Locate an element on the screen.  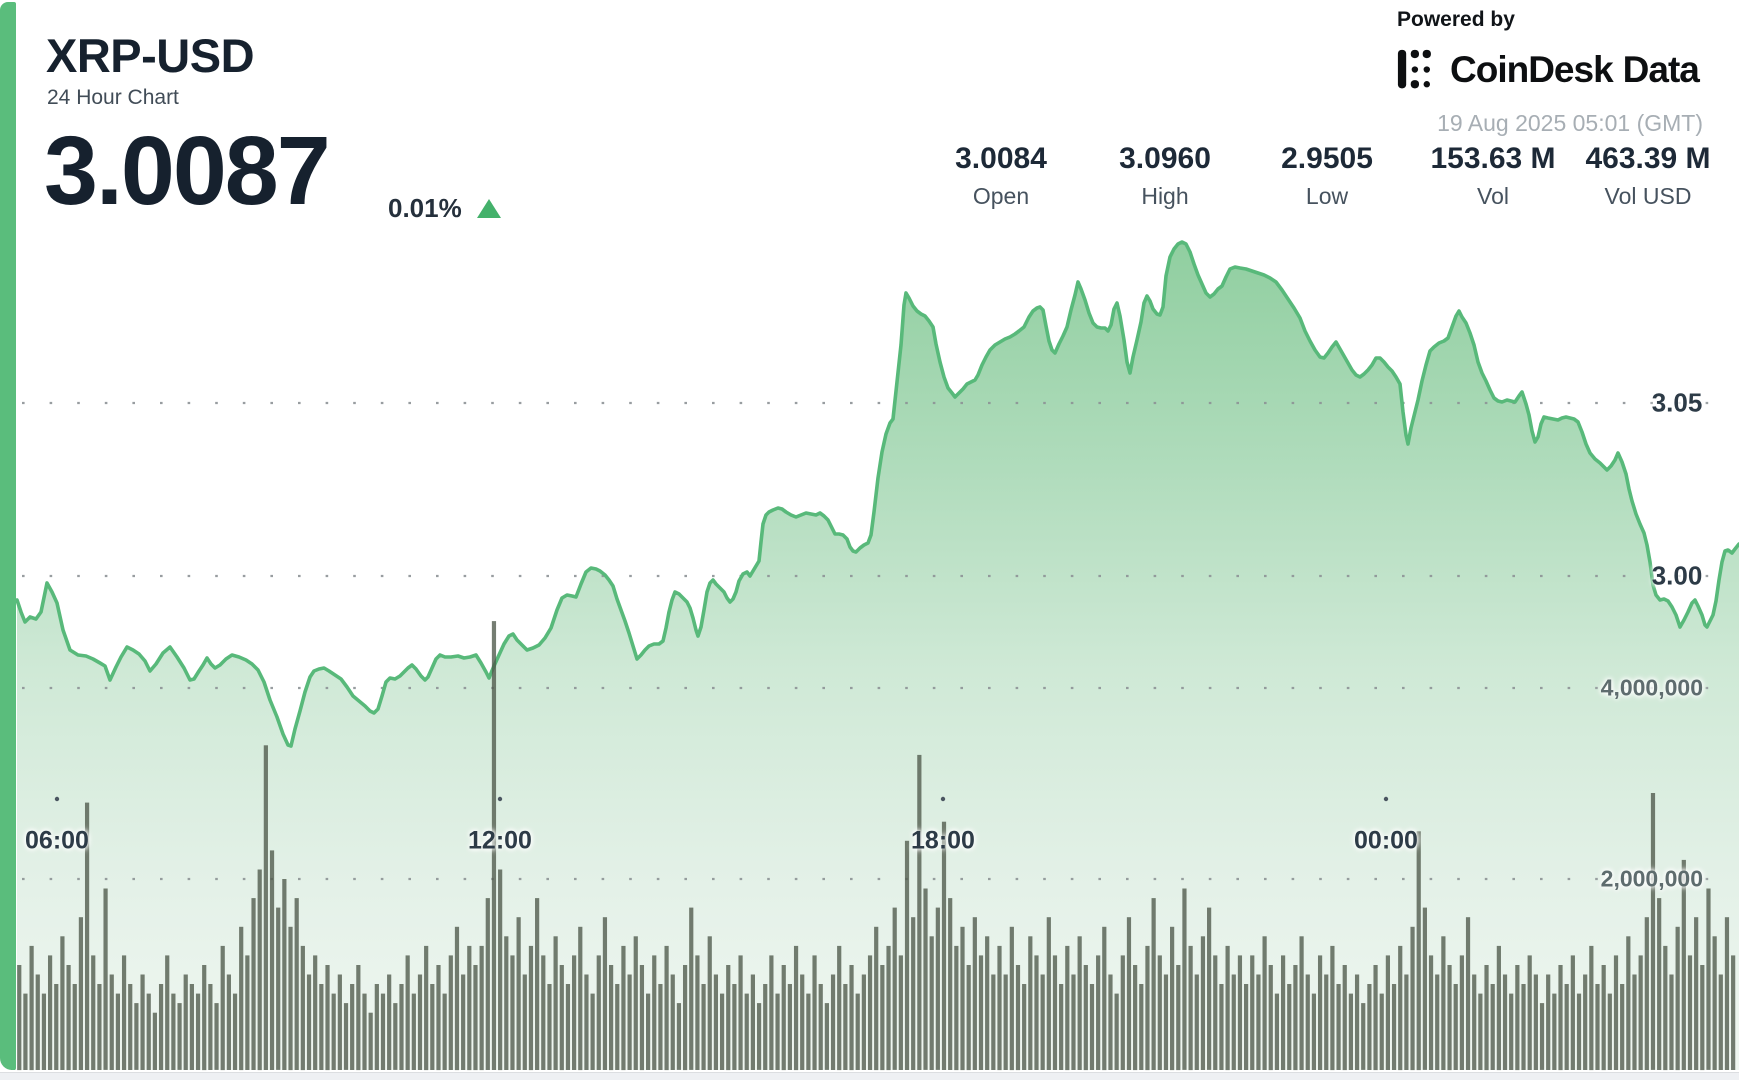
change-percent: 0.01% is located at coordinates (425, 208).